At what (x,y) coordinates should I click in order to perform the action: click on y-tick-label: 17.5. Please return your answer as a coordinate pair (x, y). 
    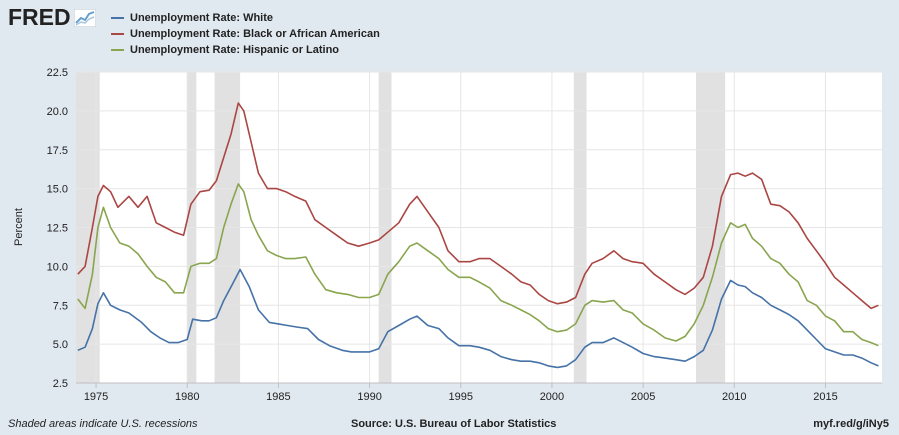
    Looking at the image, I should click on (57, 151).